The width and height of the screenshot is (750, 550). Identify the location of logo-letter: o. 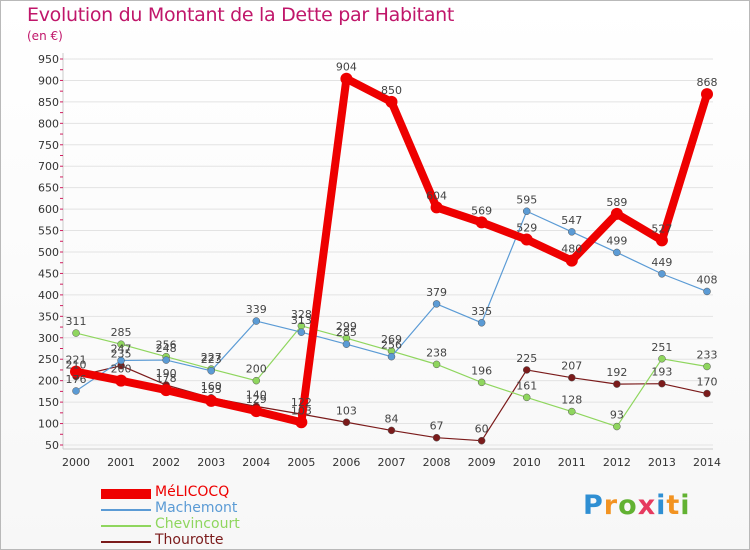
(628, 505).